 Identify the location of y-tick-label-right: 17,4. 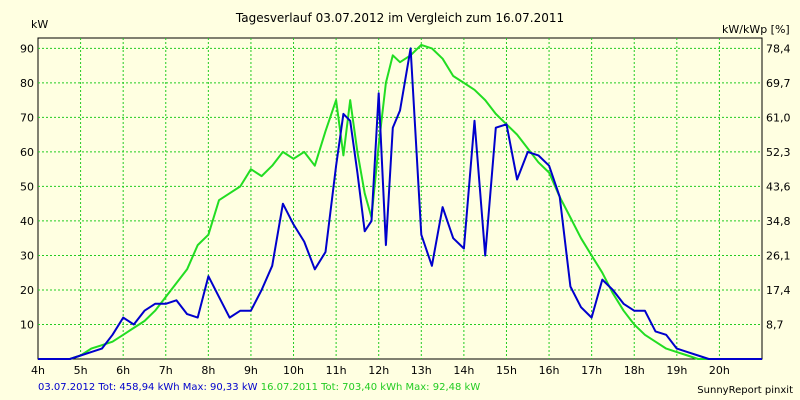
(778, 290).